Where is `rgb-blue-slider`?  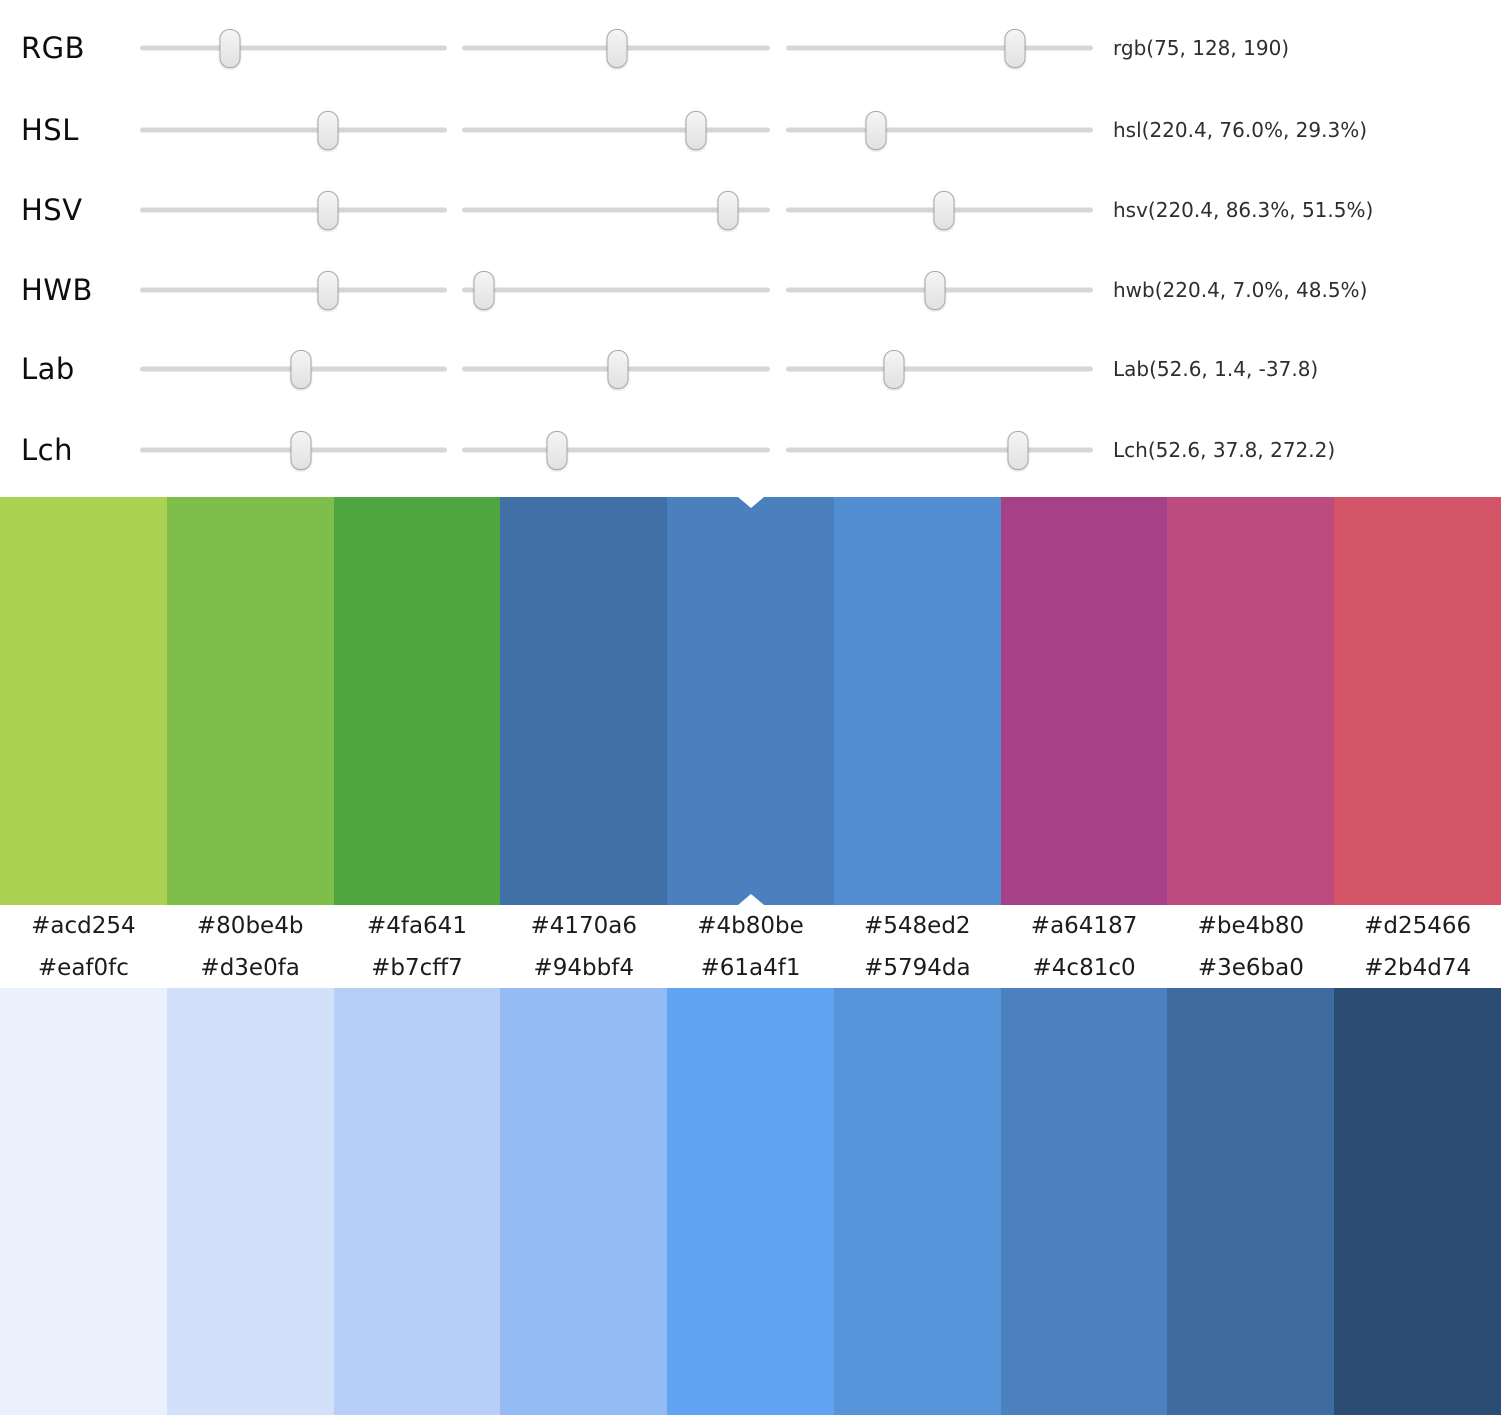 rgb-blue-slider is located at coordinates (939, 48).